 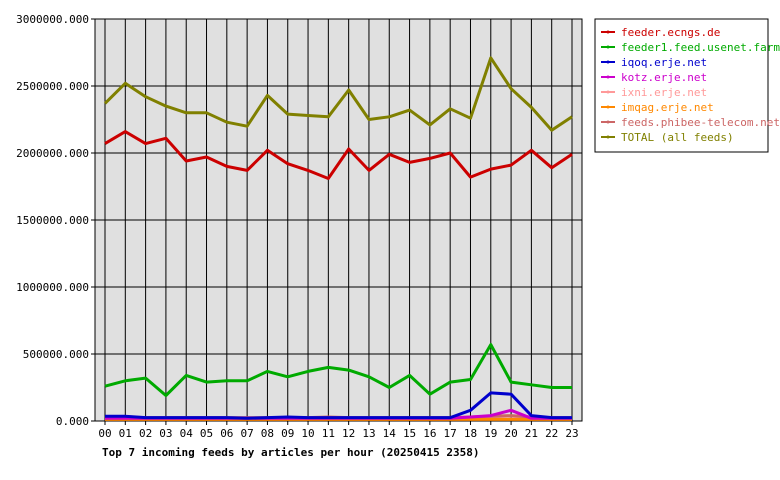 What do you see at coordinates (165, 433) in the screenshot?
I see `x-tick-label: 03` at bounding box center [165, 433].